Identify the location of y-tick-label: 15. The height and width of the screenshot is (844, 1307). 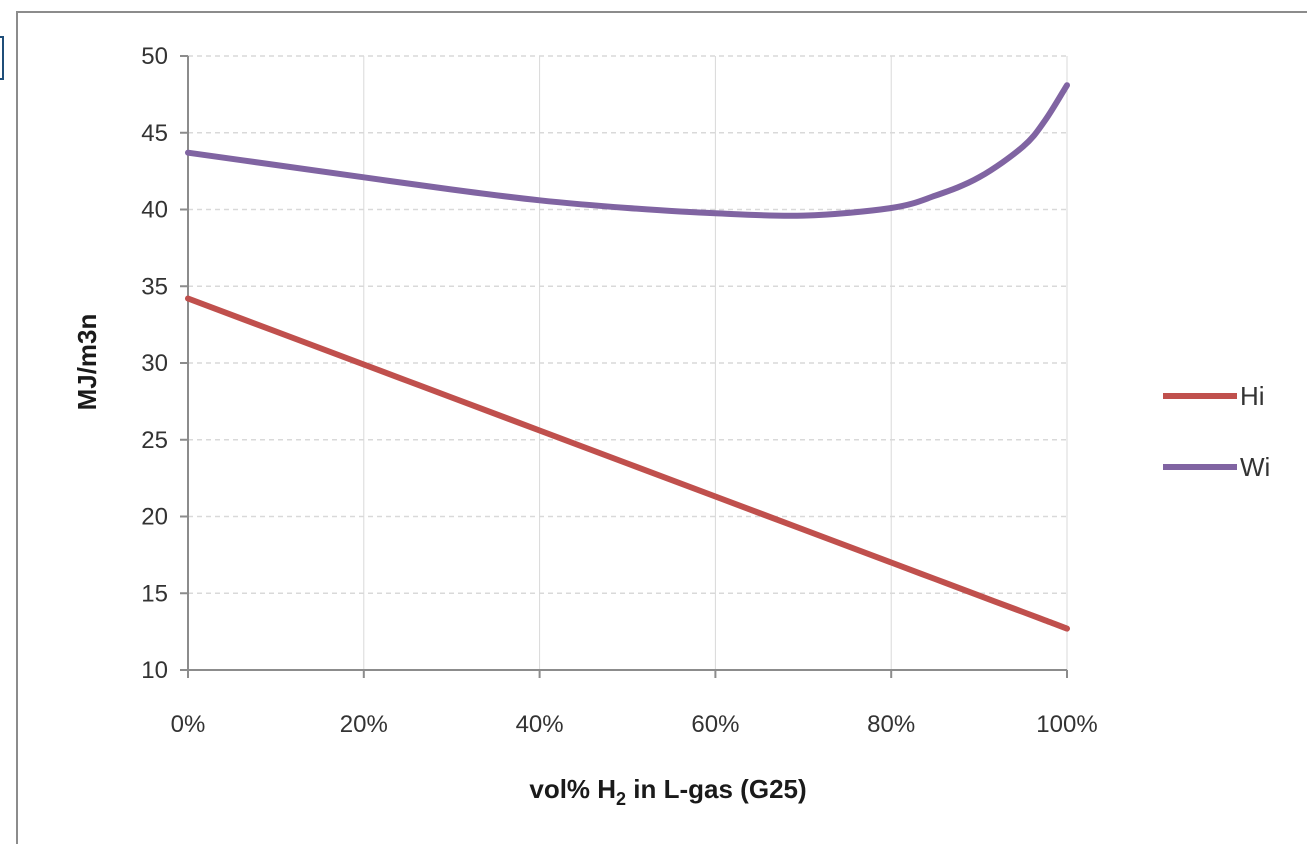
(154, 593).